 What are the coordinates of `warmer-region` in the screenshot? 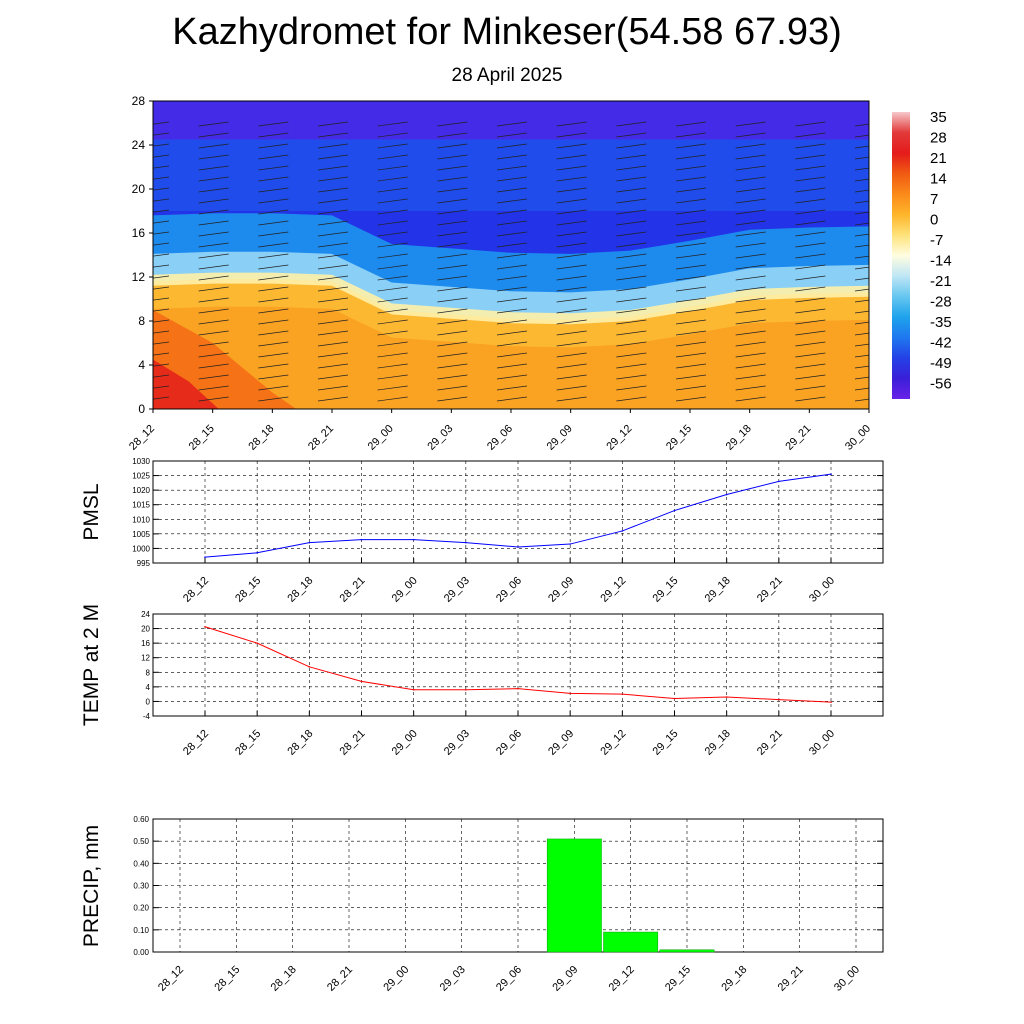 It's located at (511, 357).